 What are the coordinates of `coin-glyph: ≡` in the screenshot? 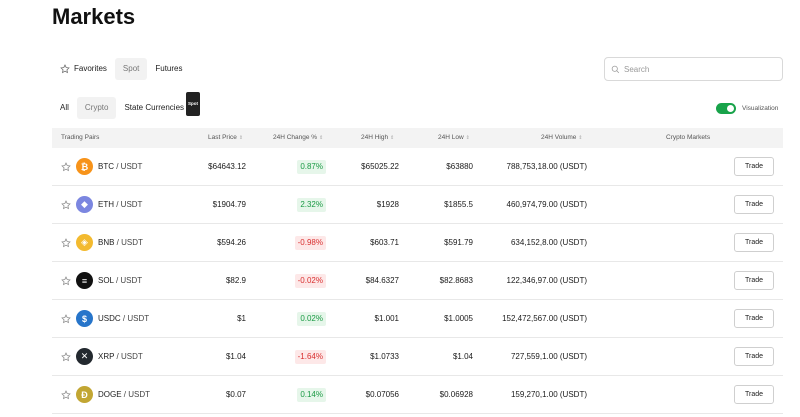 It's located at (84, 280).